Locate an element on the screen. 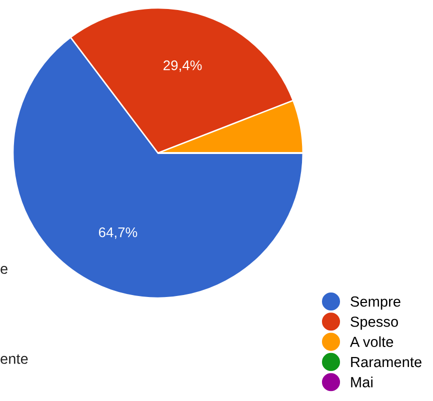  text: e is located at coordinates (4, 270).